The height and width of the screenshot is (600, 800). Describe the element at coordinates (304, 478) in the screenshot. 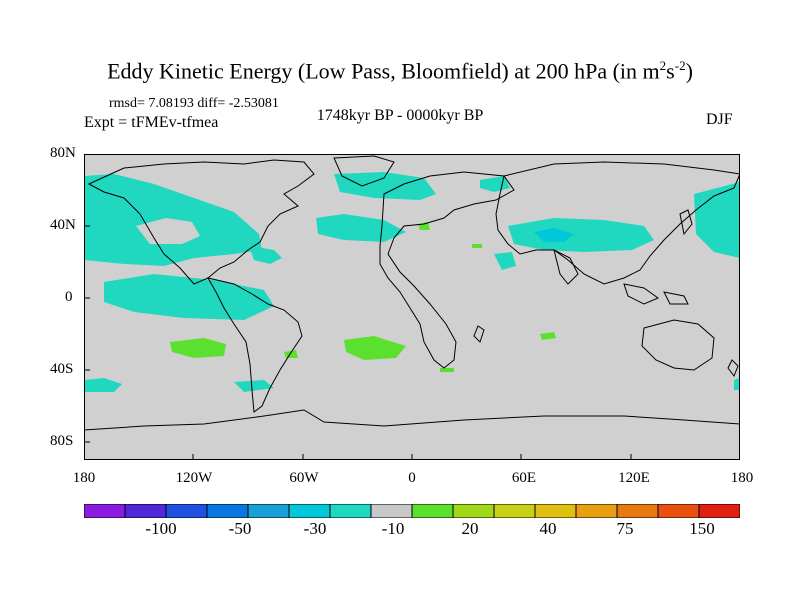

I see `lon-label: 60W` at that location.